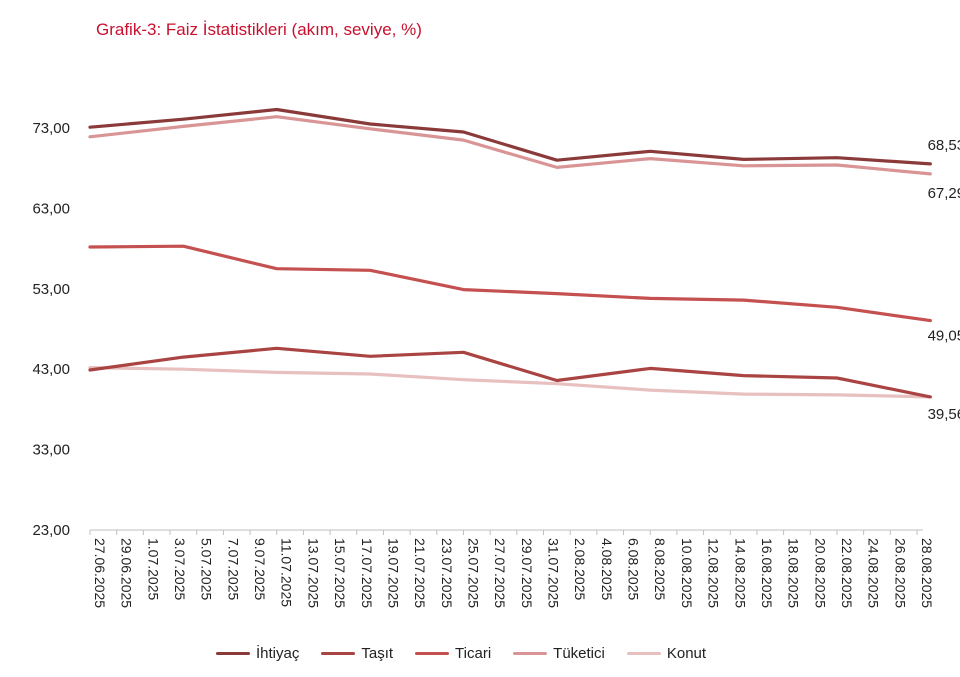 The width and height of the screenshot is (960, 677). I want to click on y-tick-label: 53,00, so click(51, 289).